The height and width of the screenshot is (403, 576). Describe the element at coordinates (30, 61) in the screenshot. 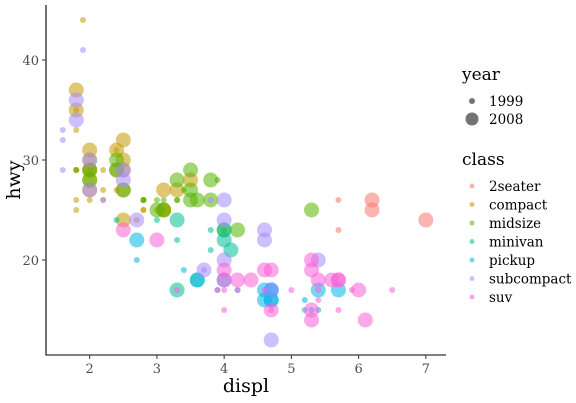

I see `y-tick-label: 40` at that location.